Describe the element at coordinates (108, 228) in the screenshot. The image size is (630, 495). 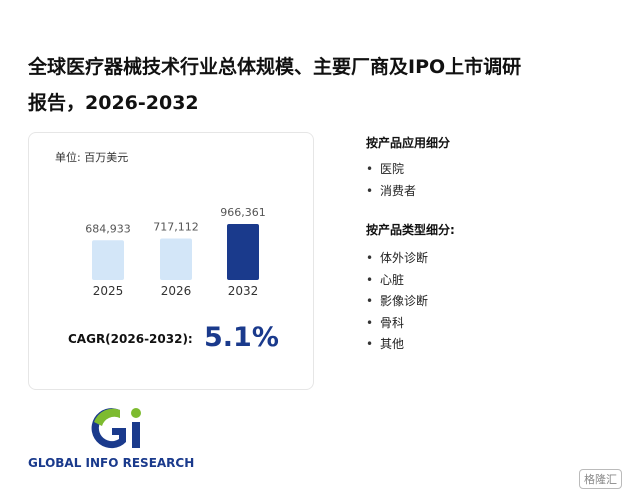
I see `value-label: 684,933` at that location.